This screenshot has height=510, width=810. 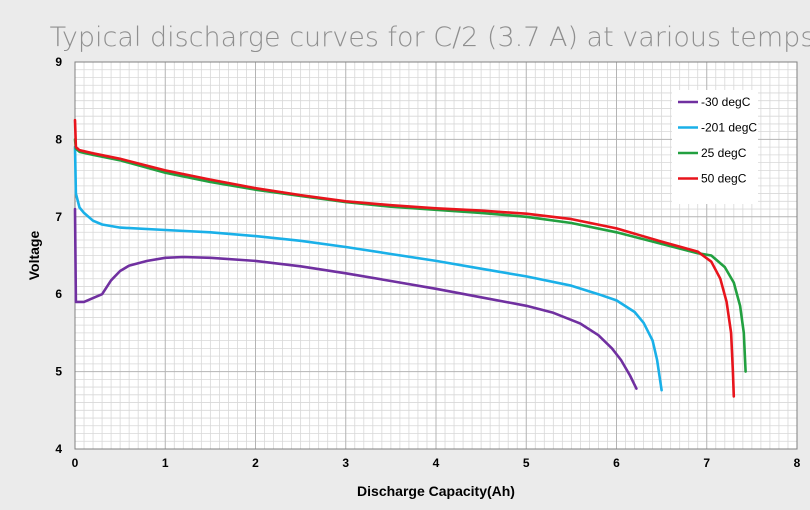 I want to click on x-tick-label: 8, so click(x=797, y=463).